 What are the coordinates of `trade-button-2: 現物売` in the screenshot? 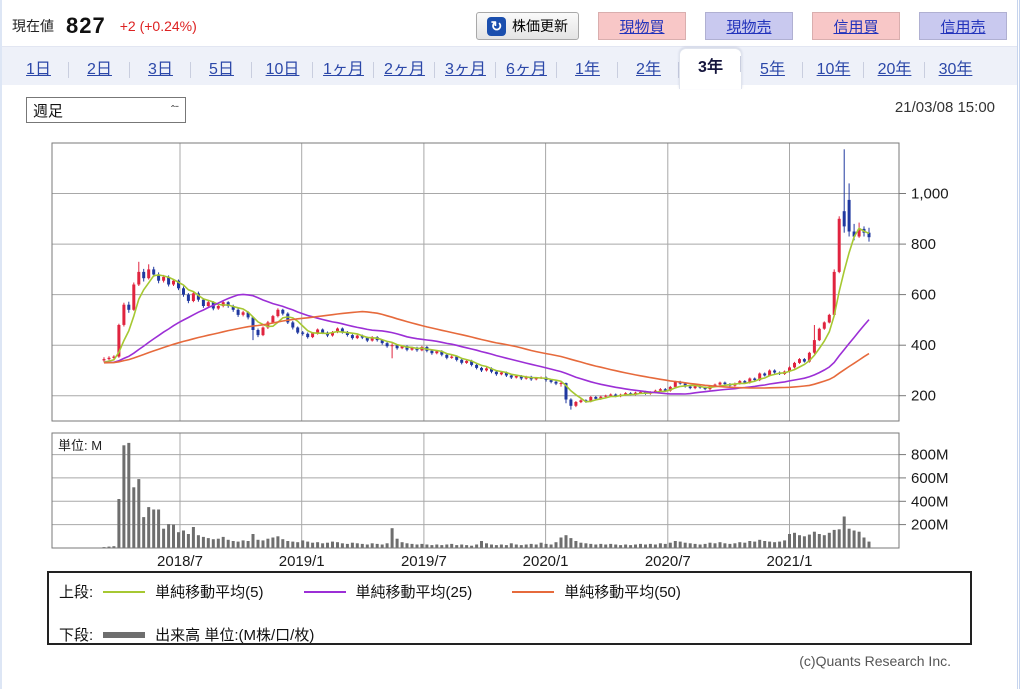 It's located at (749, 26).